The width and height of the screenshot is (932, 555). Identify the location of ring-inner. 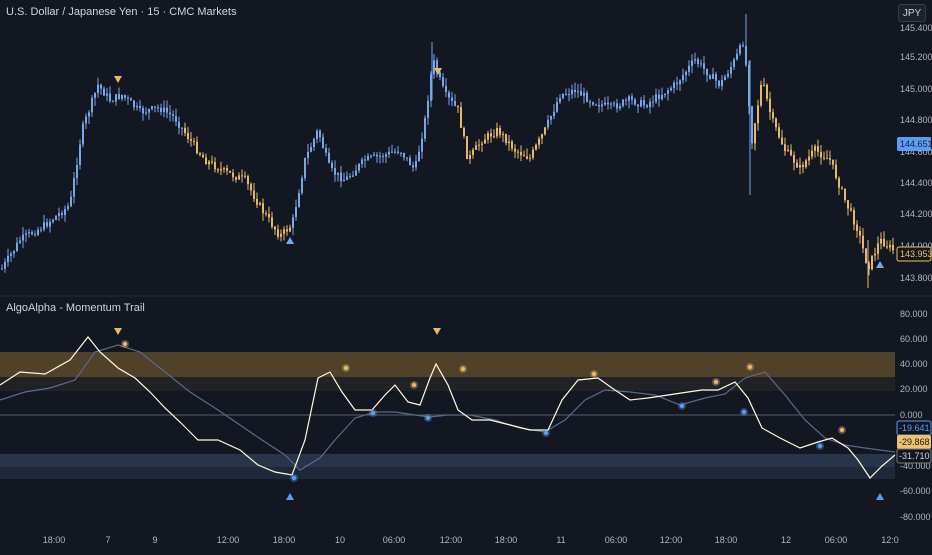
(294, 478).